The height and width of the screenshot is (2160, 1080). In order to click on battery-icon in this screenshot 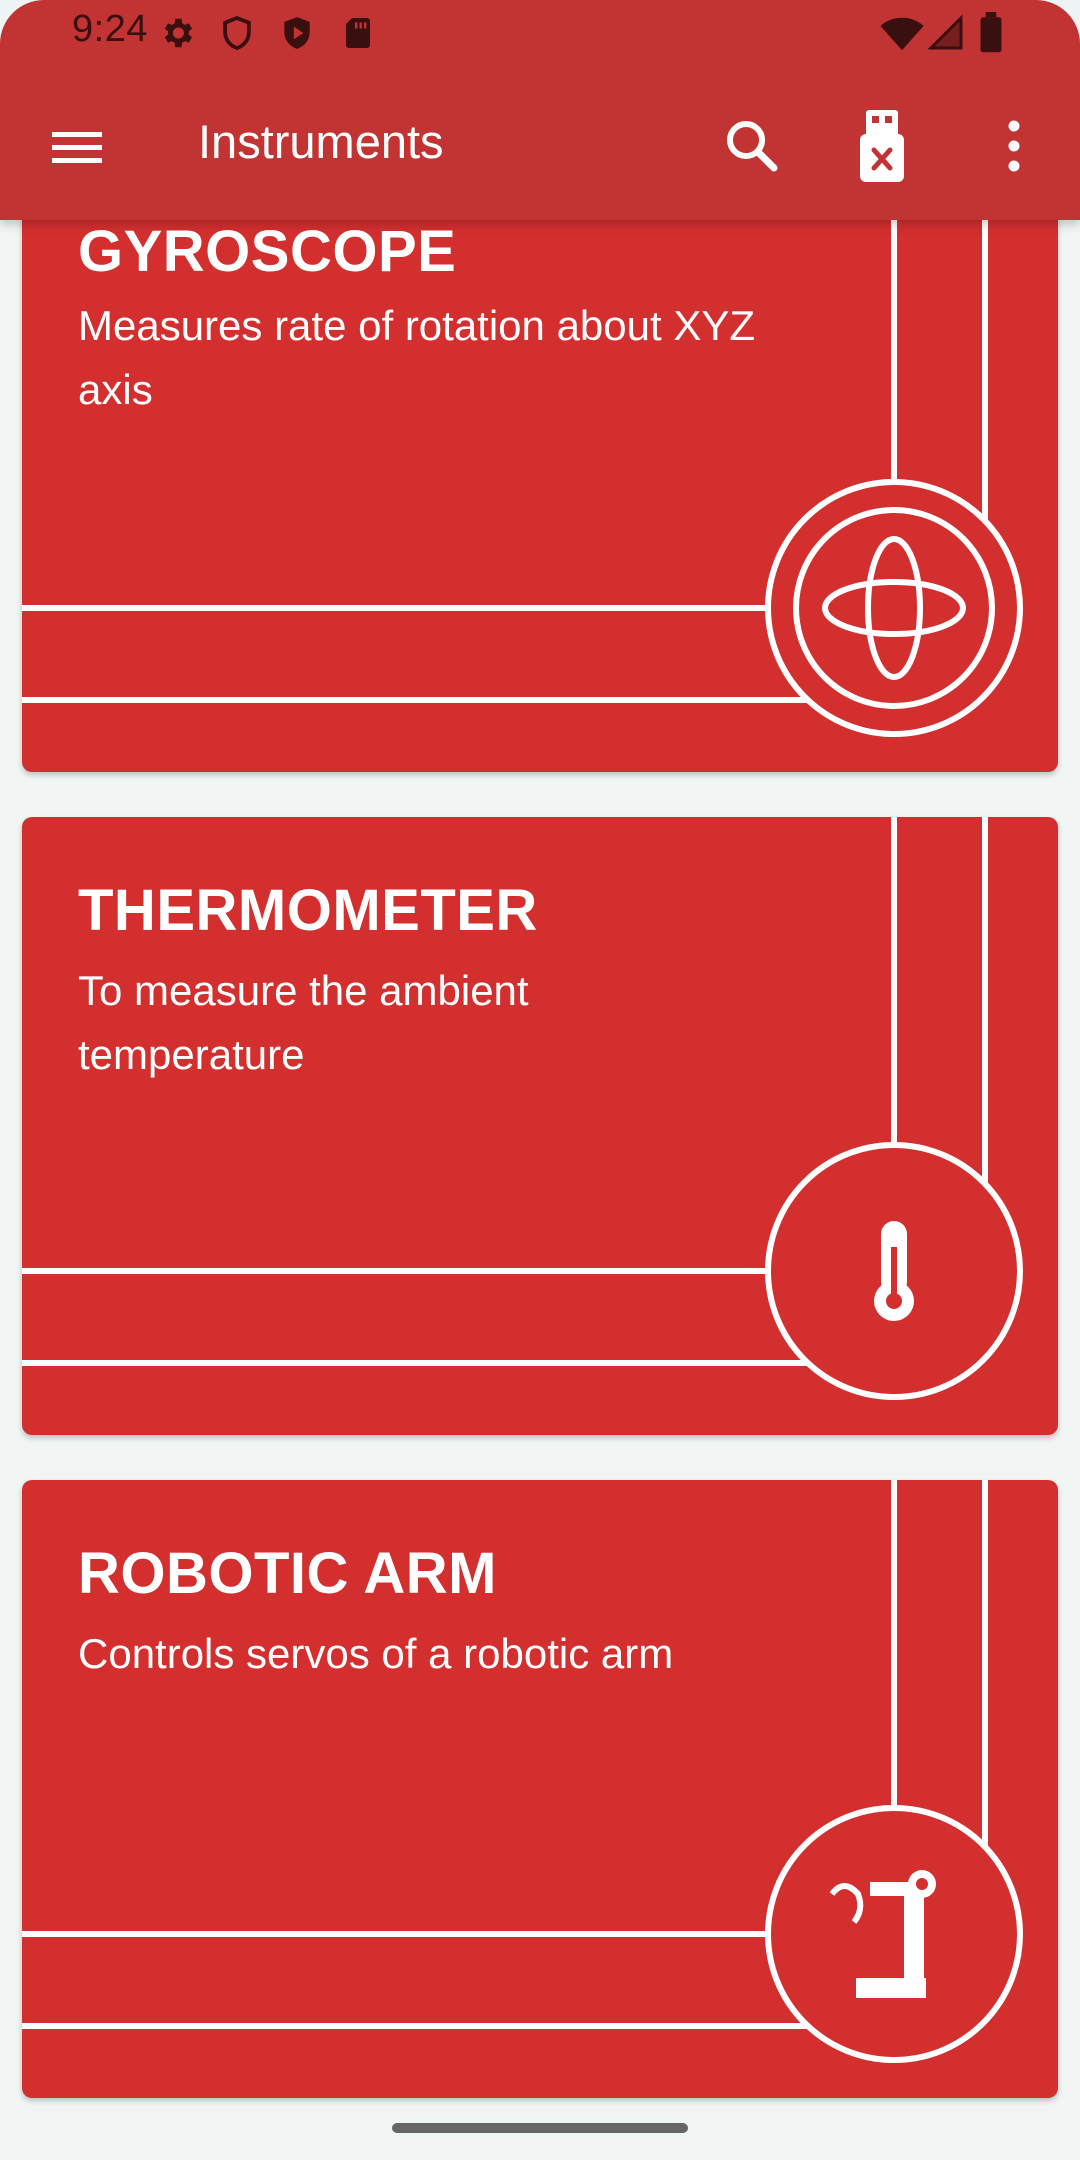, I will do `click(991, 32)`.